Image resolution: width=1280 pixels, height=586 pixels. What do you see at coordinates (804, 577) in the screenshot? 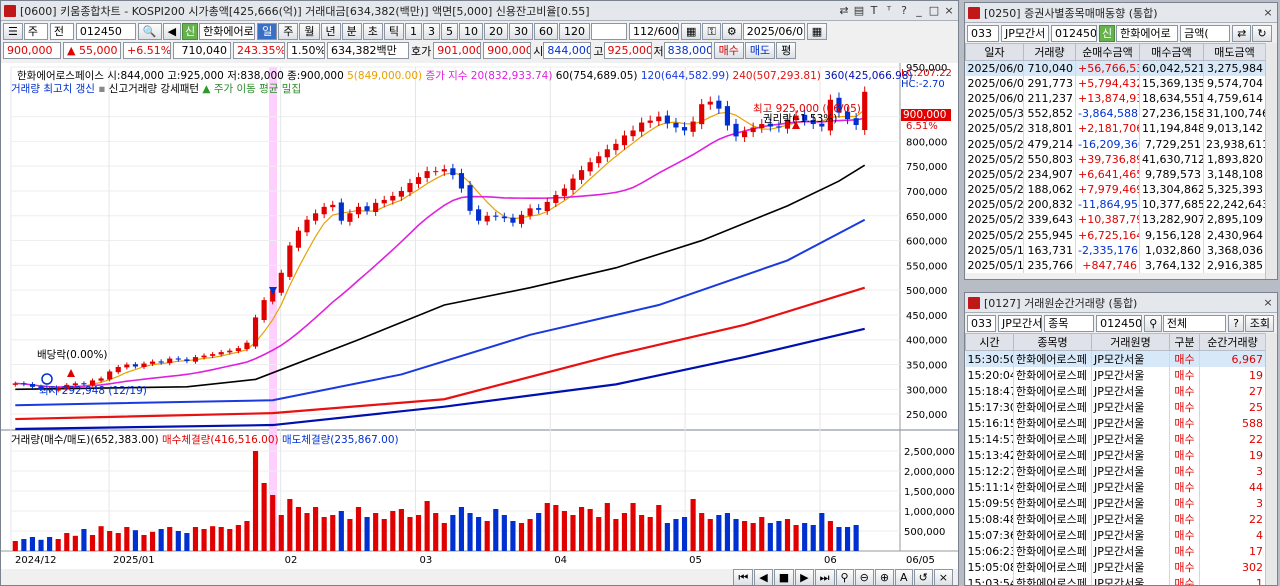
I see `scroll-right-icon: ▶` at bounding box center [804, 577].